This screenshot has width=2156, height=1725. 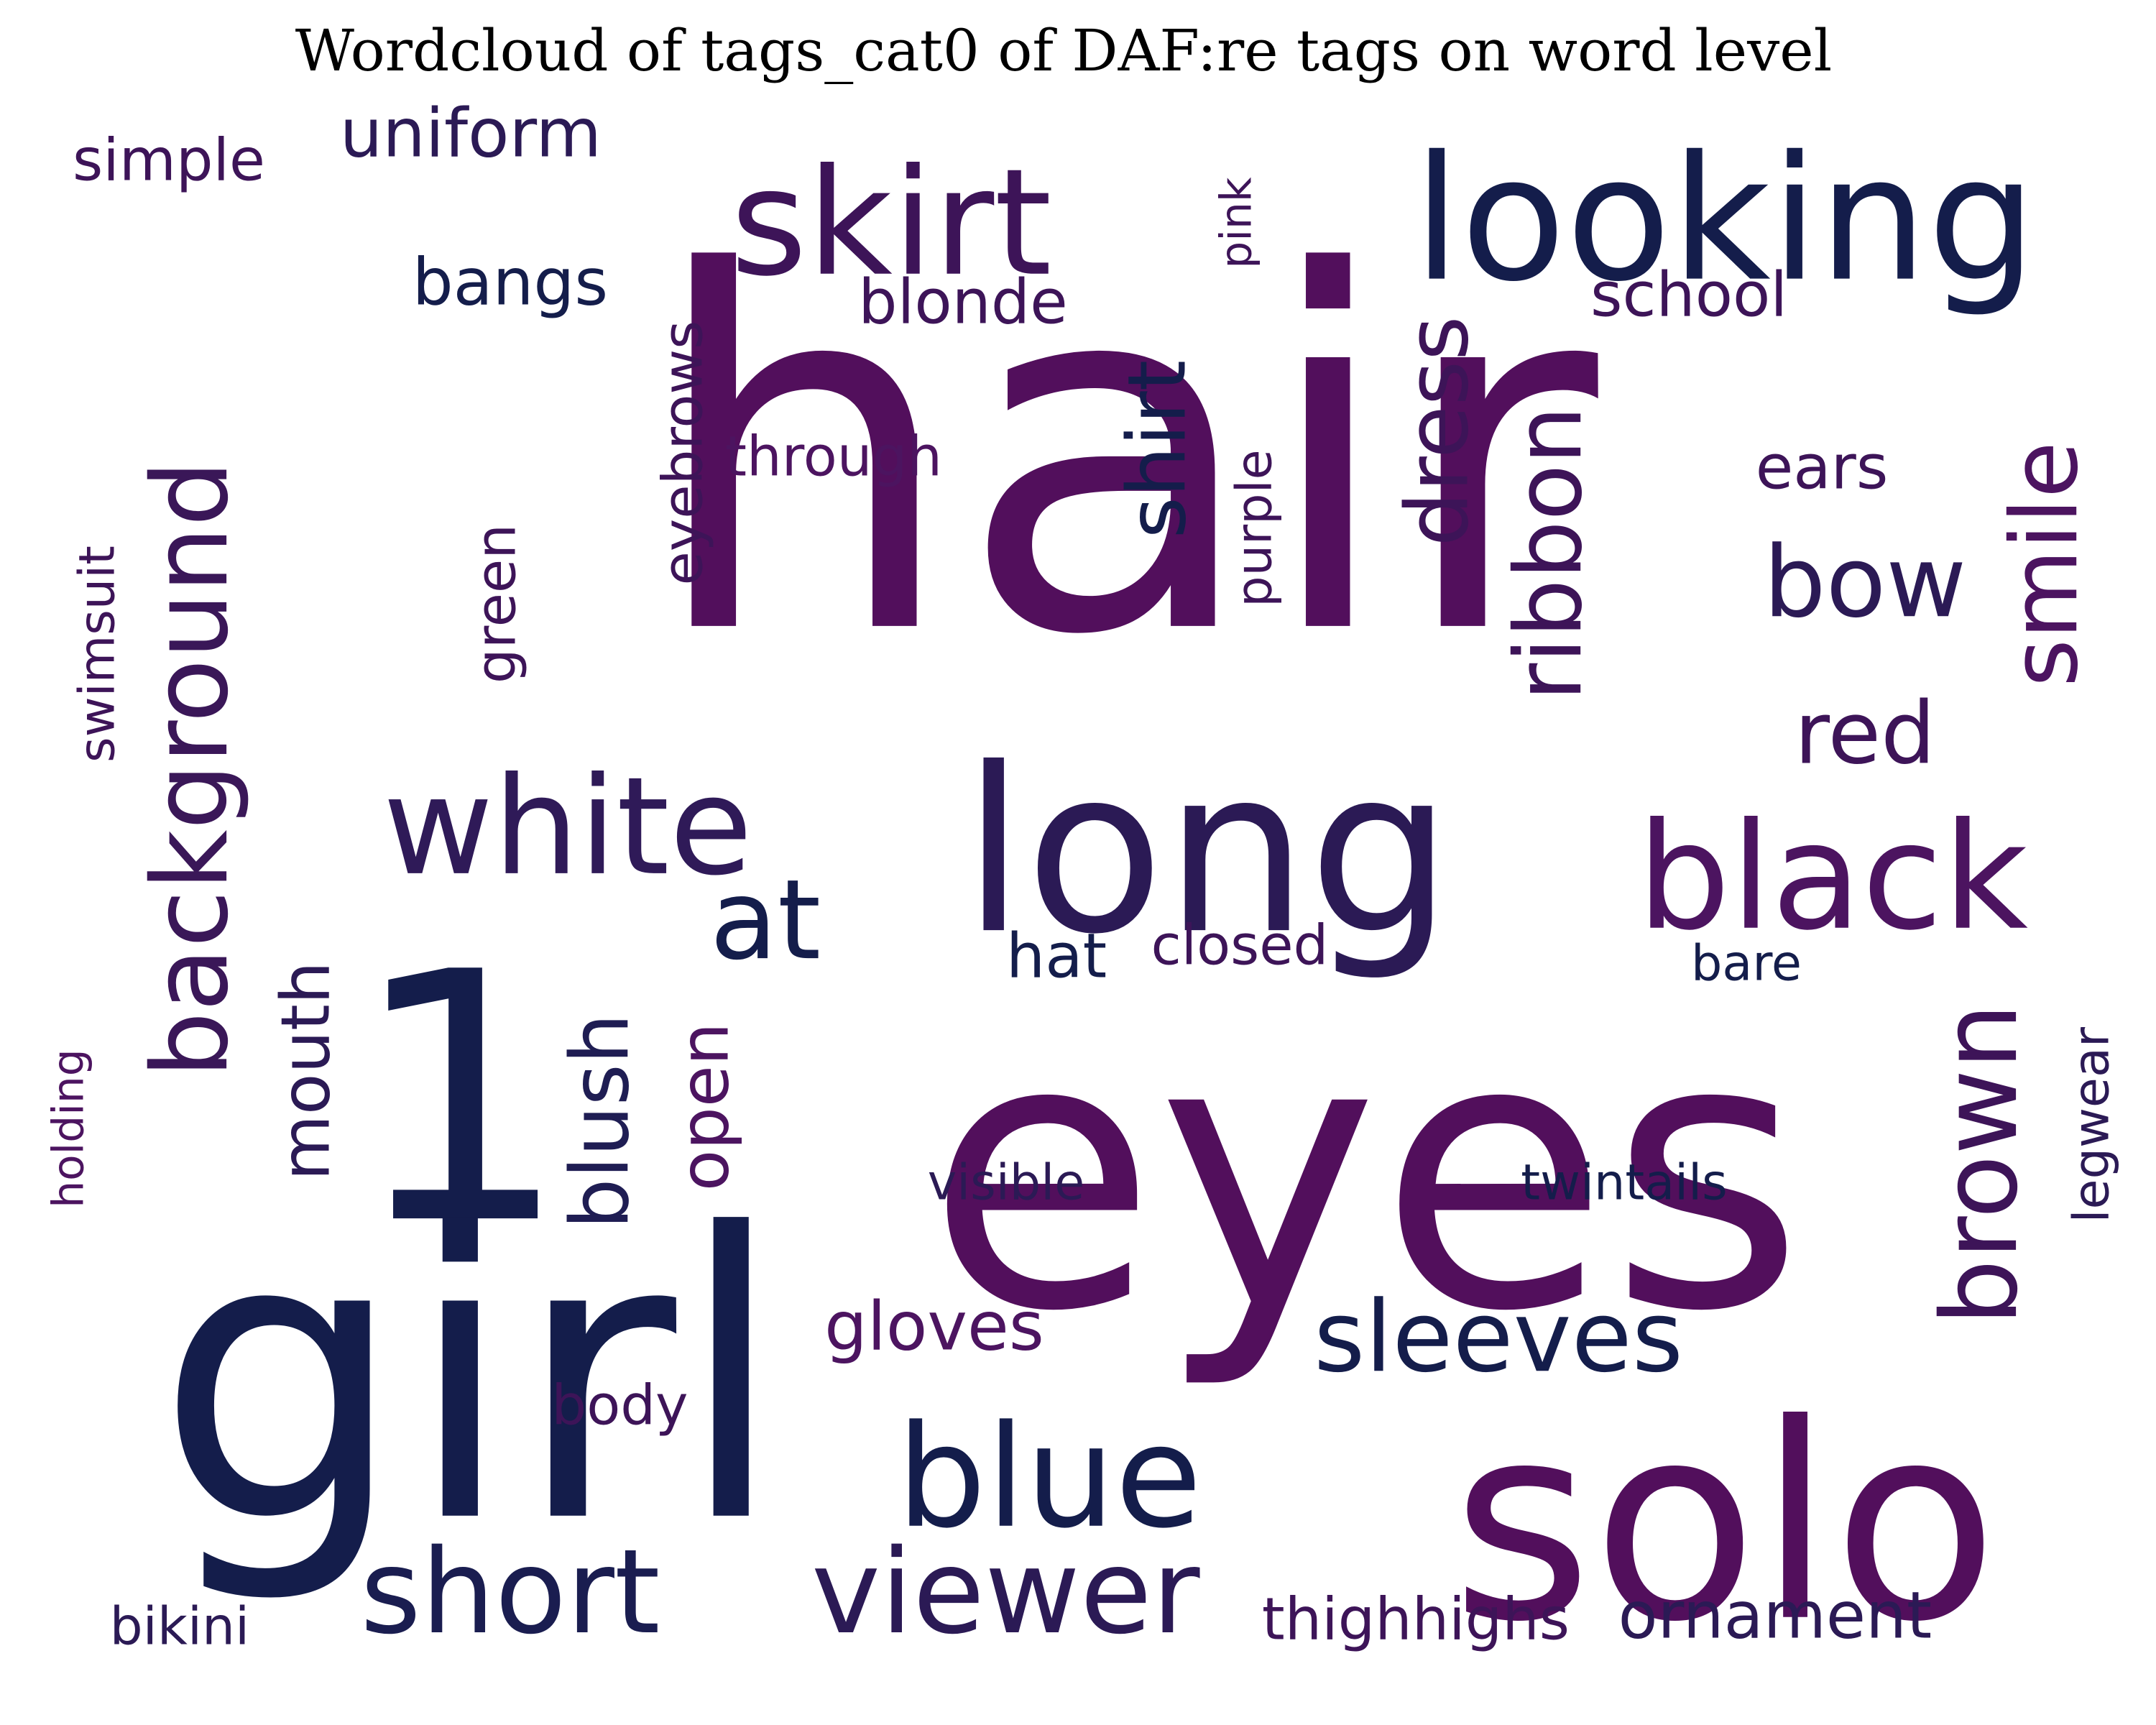 I want to click on word-gloves: gloves, so click(x=934, y=1326).